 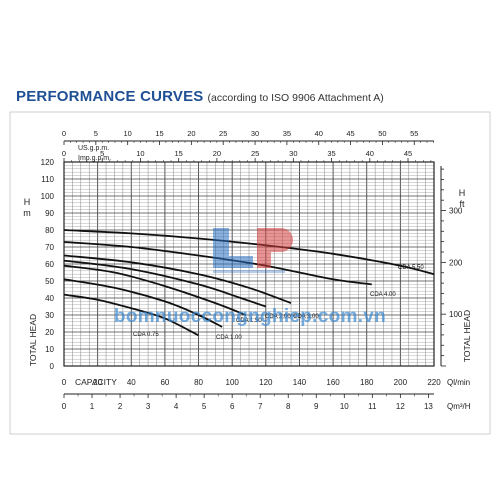 What do you see at coordinates (131, 382) in the screenshot?
I see `x-tick-label: 40` at bounding box center [131, 382].